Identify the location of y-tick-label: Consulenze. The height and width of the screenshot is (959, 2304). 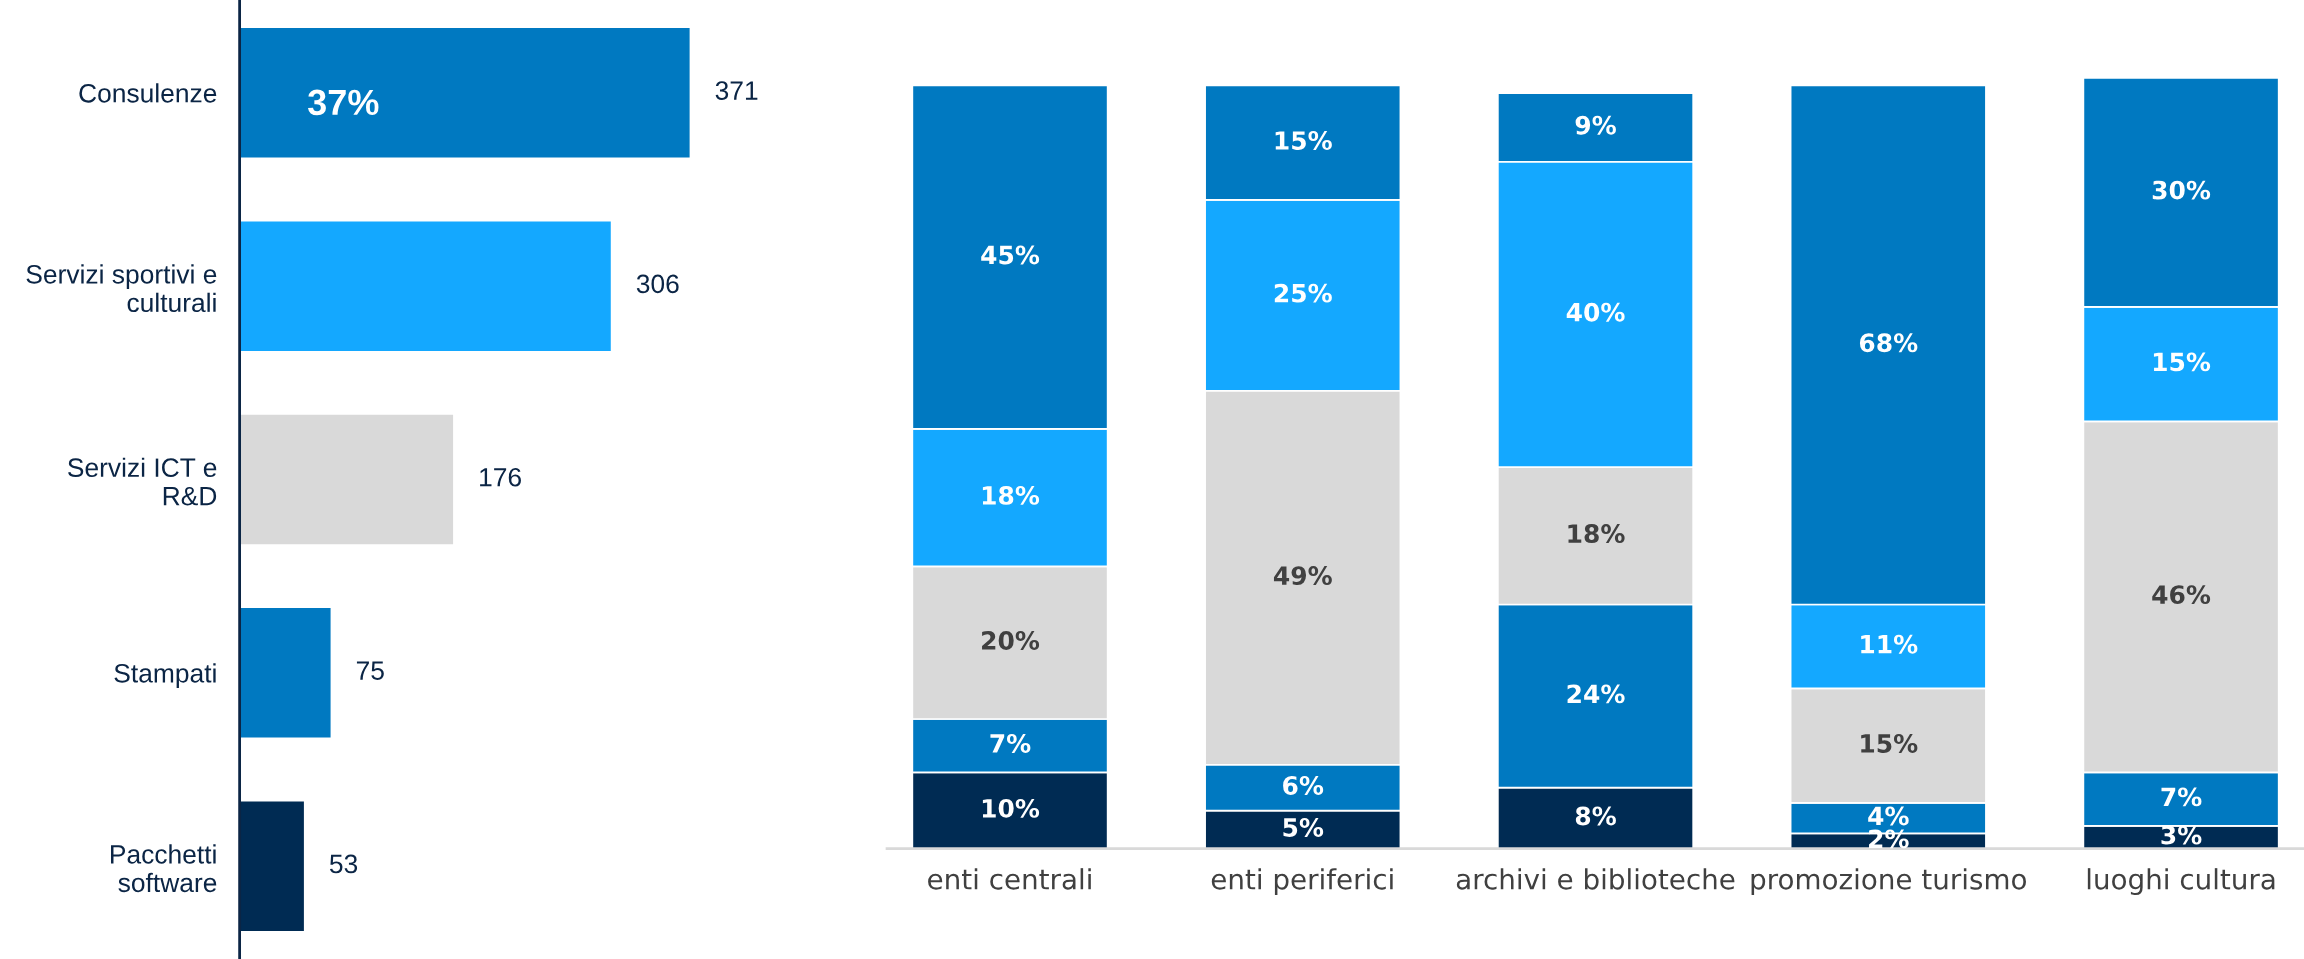
(148, 93).